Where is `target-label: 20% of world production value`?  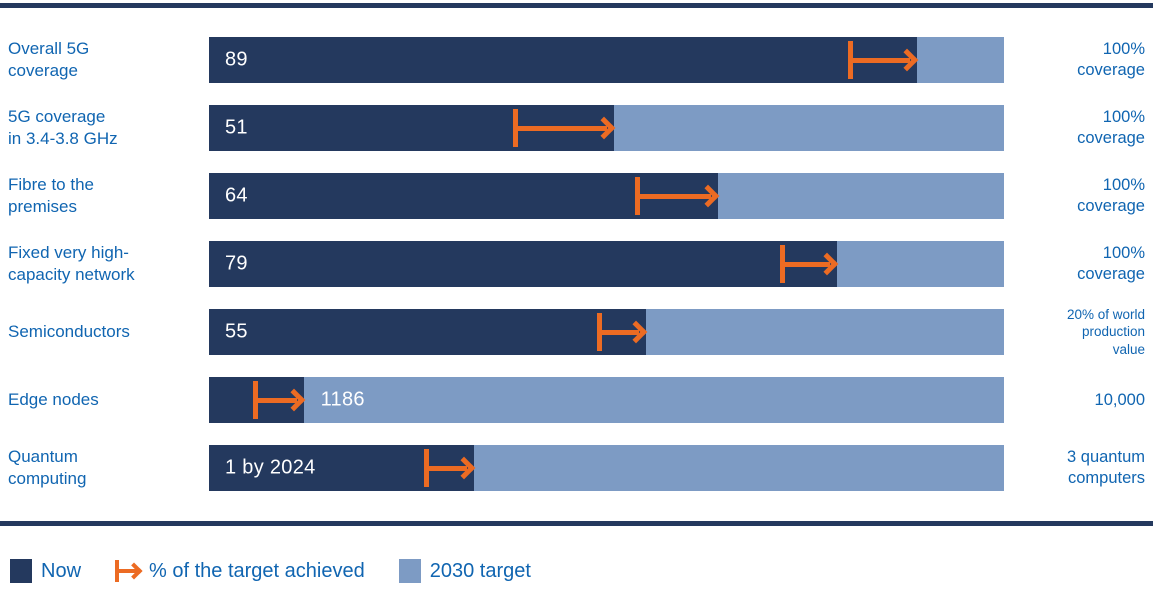 target-label: 20% of world production value is located at coordinates (1105, 331).